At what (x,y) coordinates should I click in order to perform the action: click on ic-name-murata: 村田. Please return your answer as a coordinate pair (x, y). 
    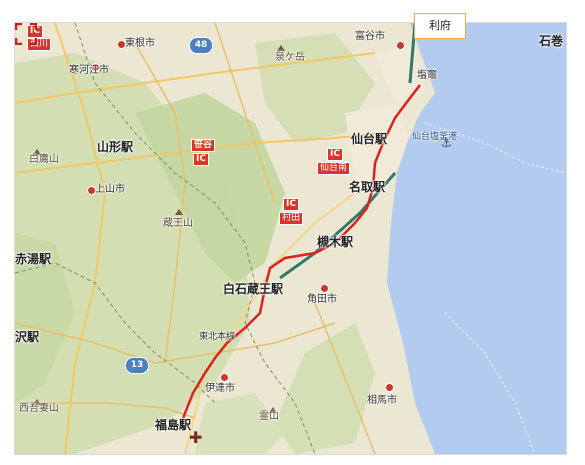
    Looking at the image, I should click on (291, 218).